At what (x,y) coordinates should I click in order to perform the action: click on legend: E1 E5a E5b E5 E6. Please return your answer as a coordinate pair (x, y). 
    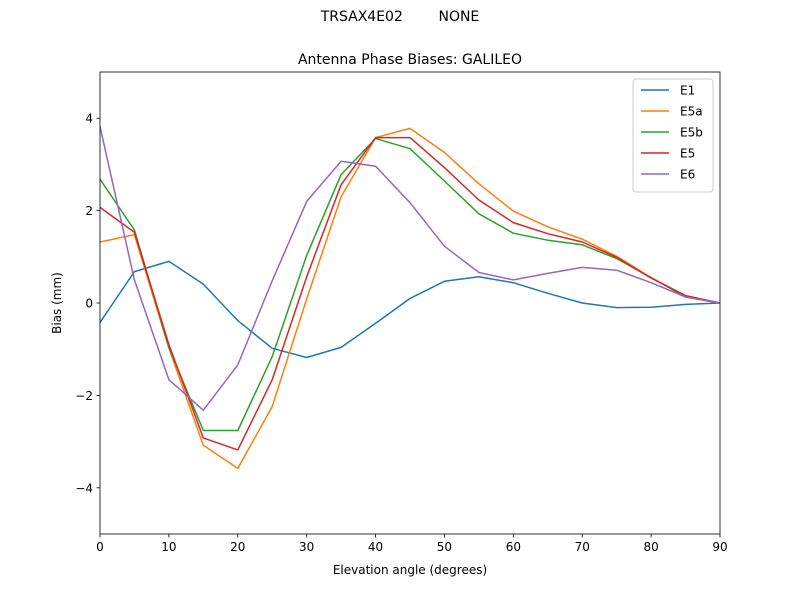
    Looking at the image, I should click on (673, 135).